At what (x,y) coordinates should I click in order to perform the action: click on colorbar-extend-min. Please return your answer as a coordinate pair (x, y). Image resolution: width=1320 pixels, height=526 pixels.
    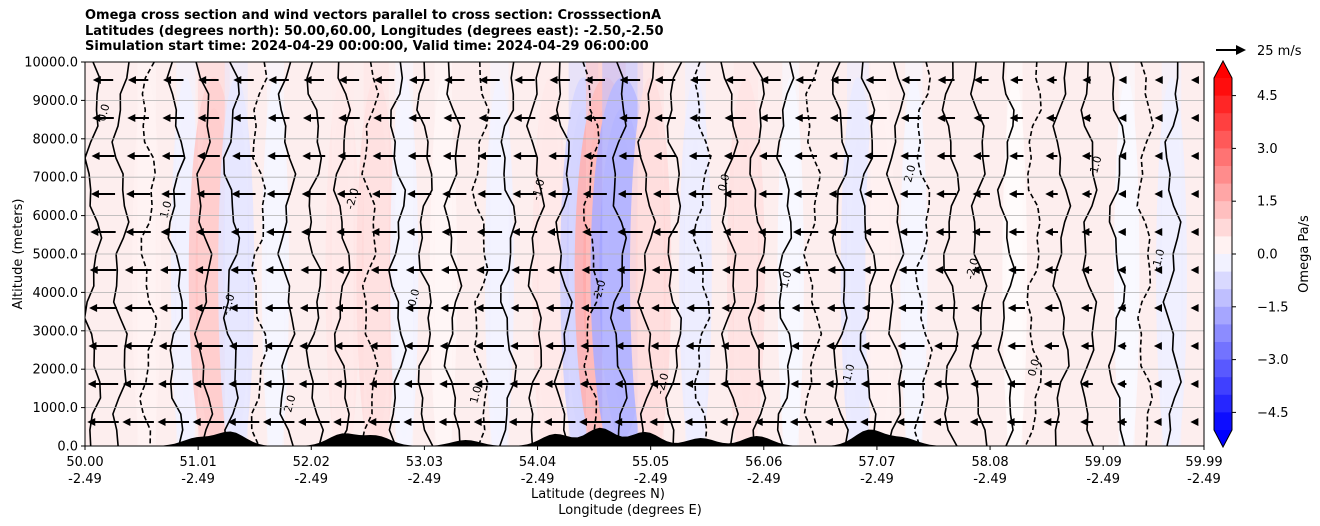
    Looking at the image, I should click on (1223, 438).